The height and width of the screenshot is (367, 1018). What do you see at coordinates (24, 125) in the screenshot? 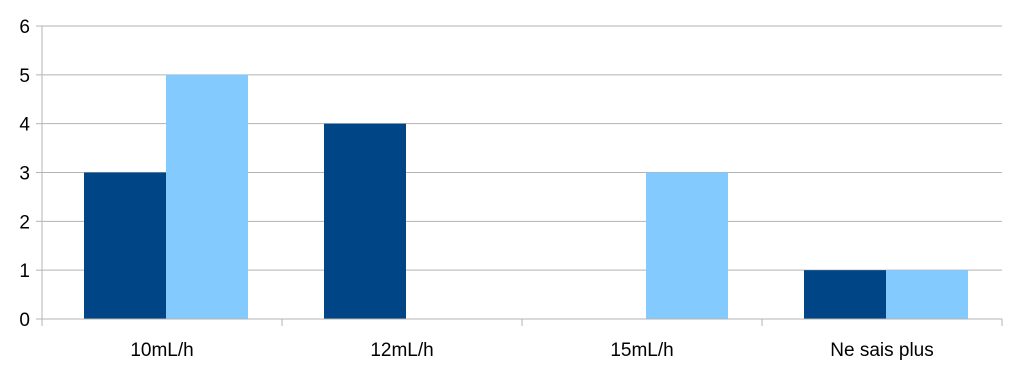
I see `y-tick-label: 4` at bounding box center [24, 125].